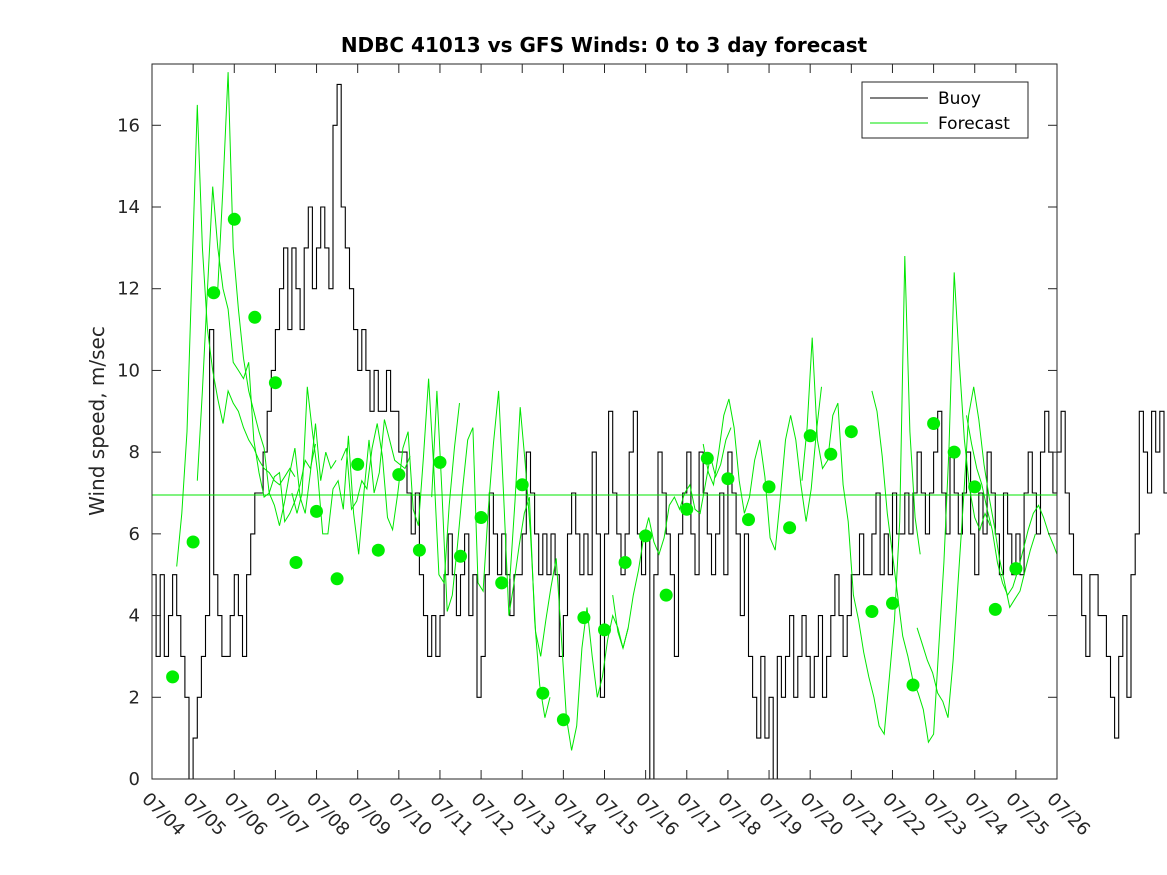  I want to click on legend-label-buoy: Buoy, so click(959, 99).